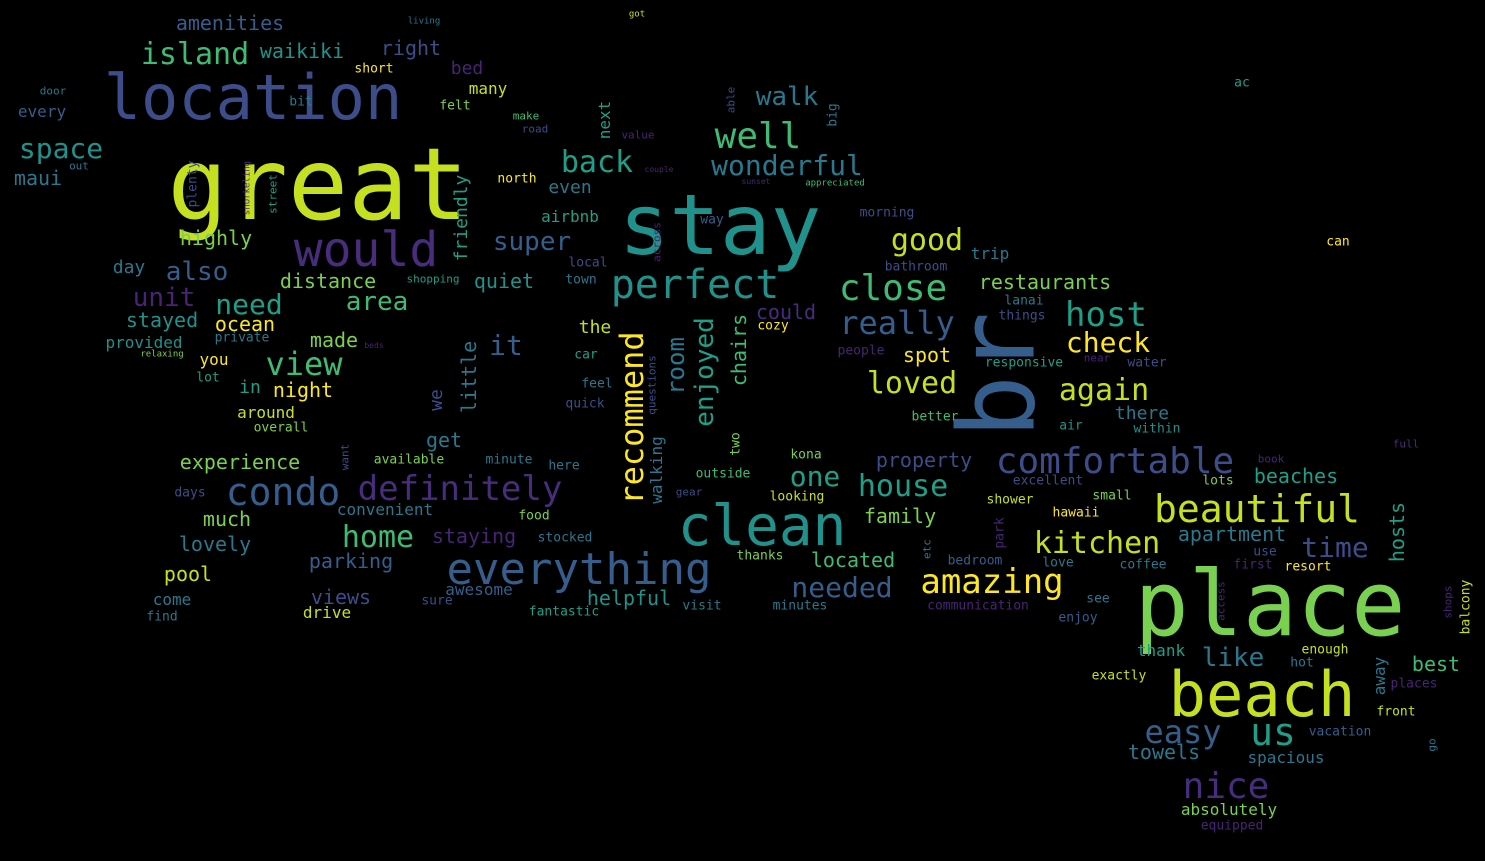  Describe the element at coordinates (739, 350) in the screenshot. I see `cloud-word: chairs` at that location.